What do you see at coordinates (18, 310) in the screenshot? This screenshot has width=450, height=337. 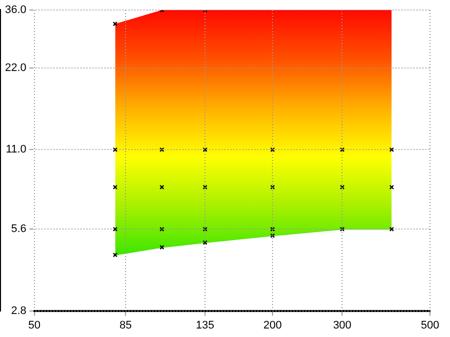 I see `y-tick-label: 2.8` at bounding box center [18, 310].